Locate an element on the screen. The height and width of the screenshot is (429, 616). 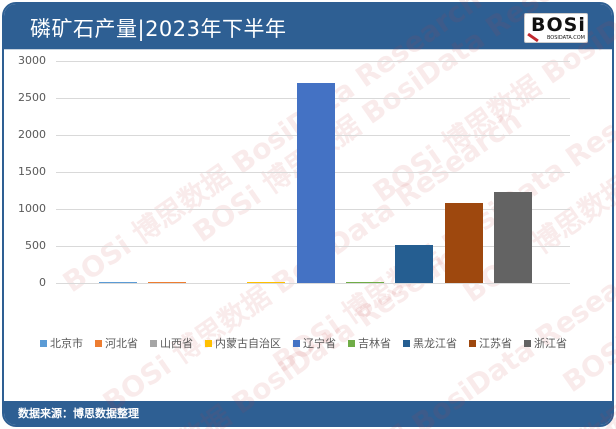
header-bar: 磷矿石产量|2023年下半年 BOSi BOSIDATA.COM is located at coordinates (308, 27).